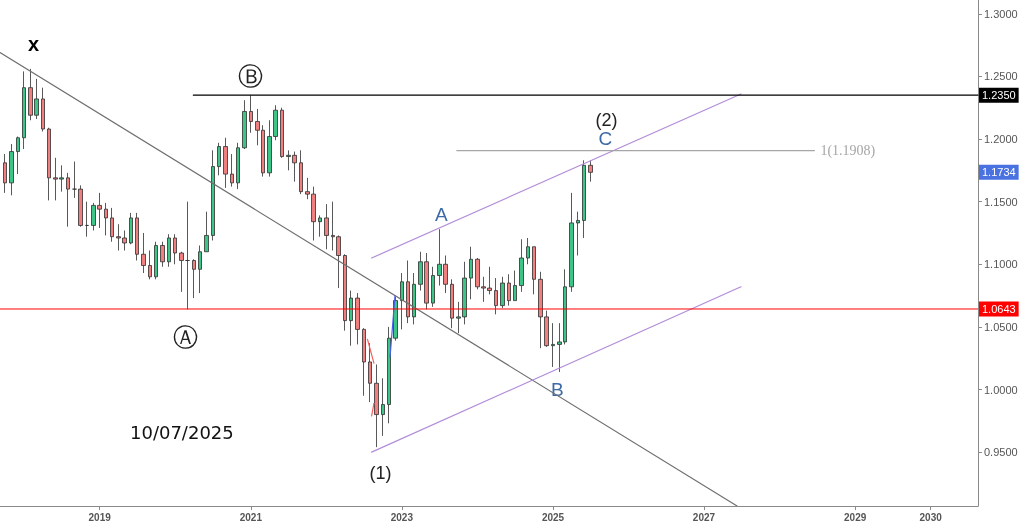  What do you see at coordinates (553, 517) in the screenshot?
I see `x-tick-label: 2025` at bounding box center [553, 517].